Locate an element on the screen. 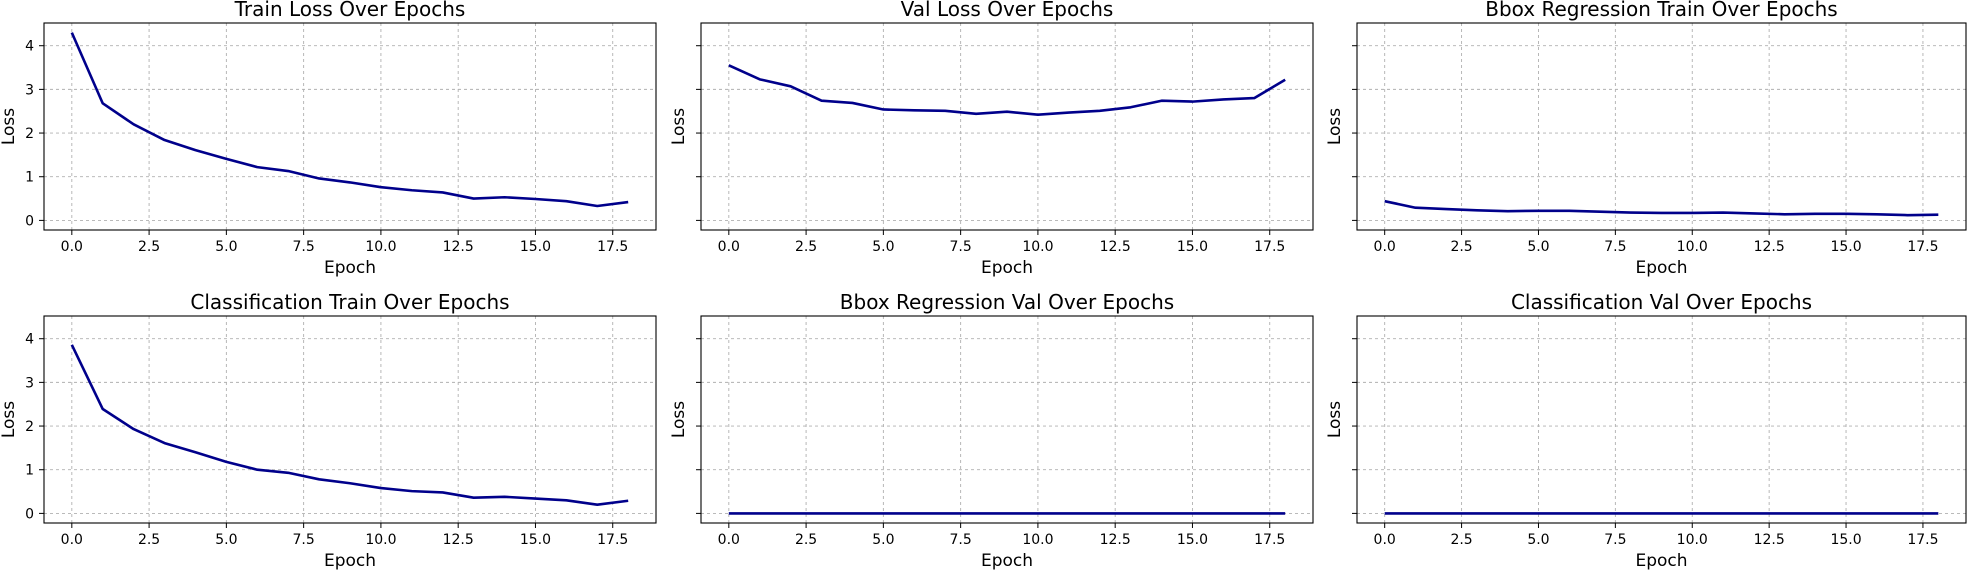 This screenshot has width=1970, height=570. chart-title: Bbox Regression Val Over Epochs is located at coordinates (1007, 302).